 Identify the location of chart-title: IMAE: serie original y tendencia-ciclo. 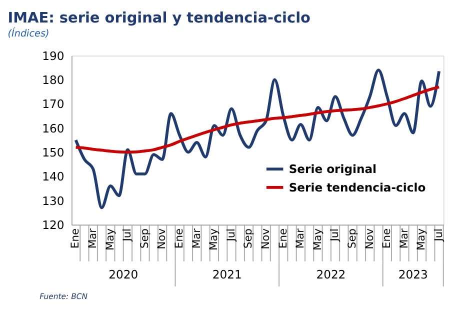
(159, 18).